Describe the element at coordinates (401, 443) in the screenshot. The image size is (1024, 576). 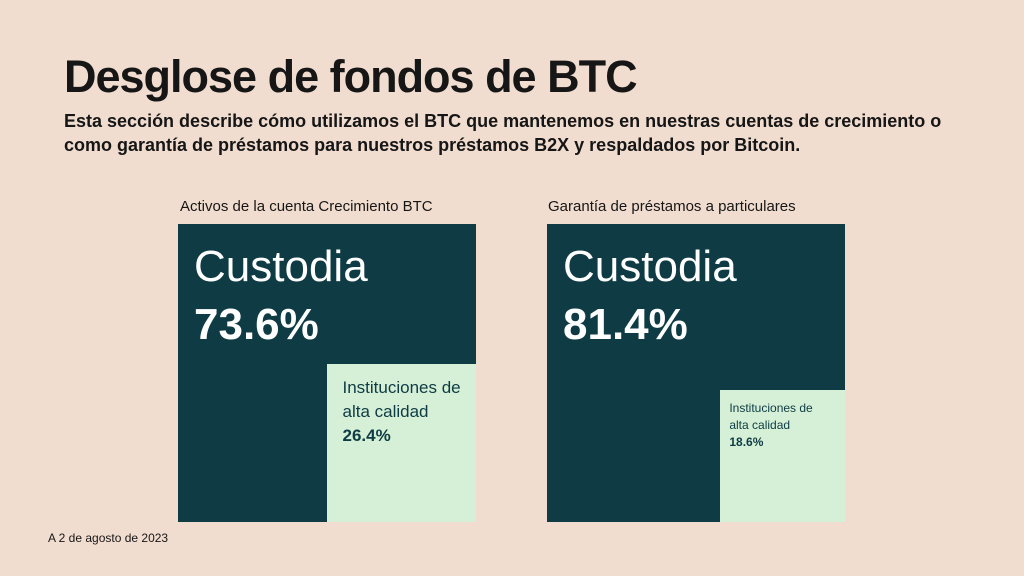
I see `treemap-cell-instituciones: Instituciones de alta calidad 26.4%` at that location.